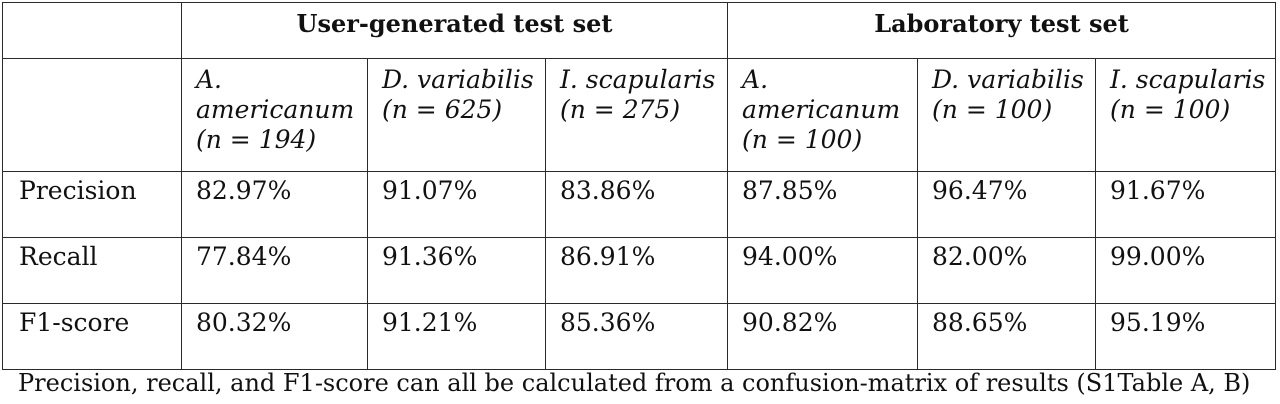 This screenshot has width=1280, height=404. What do you see at coordinates (1007, 336) in the screenshot?
I see `table-cell: 88.65%` at bounding box center [1007, 336].